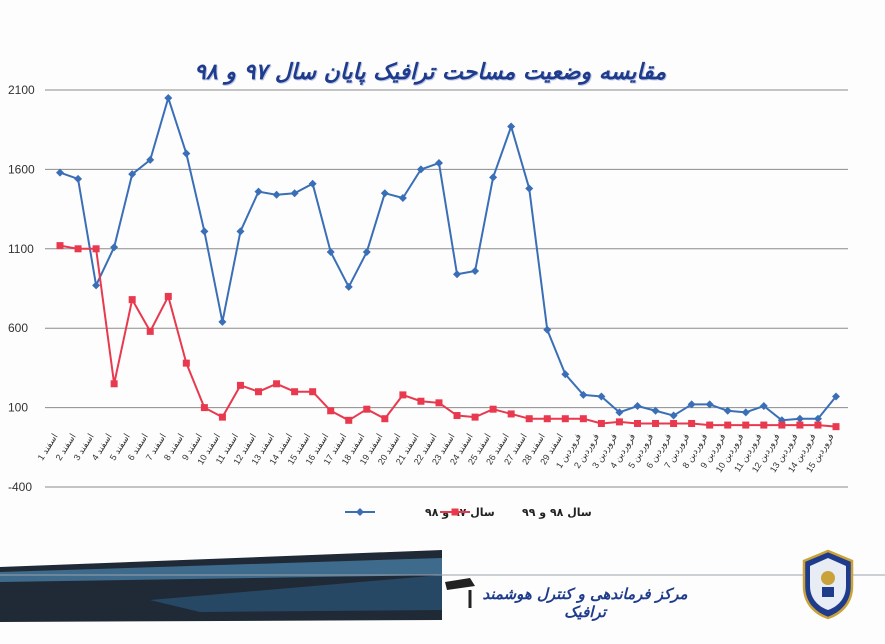 Image resolution: width=885 pixels, height=644 pixels. Describe the element at coordinates (18, 408) in the screenshot. I see `y-tick-label: 100` at that location.